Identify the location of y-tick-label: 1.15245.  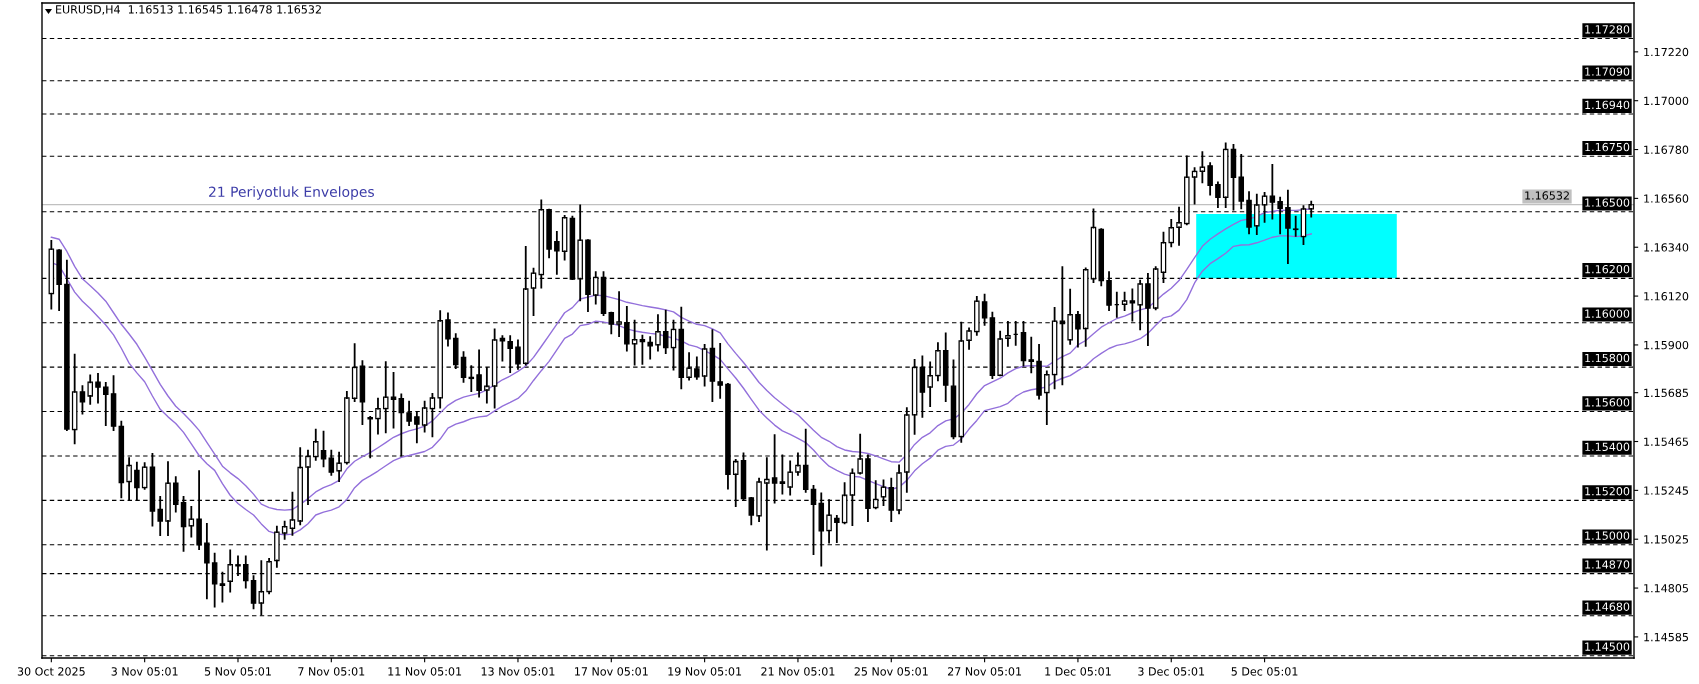
(1666, 490).